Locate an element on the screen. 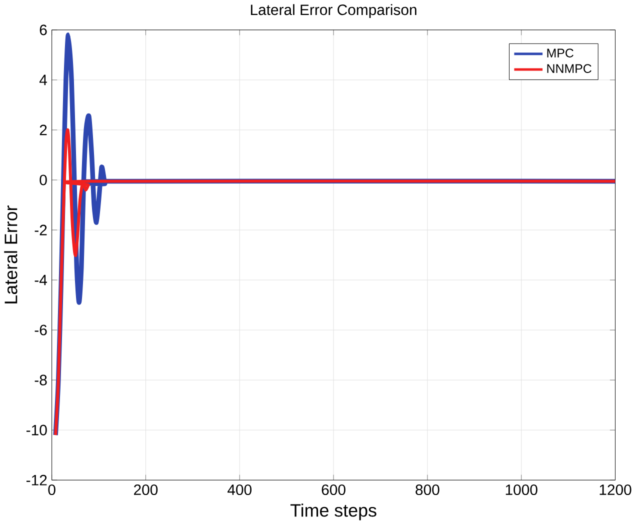  y-tick-label: 2 is located at coordinates (43, 129).